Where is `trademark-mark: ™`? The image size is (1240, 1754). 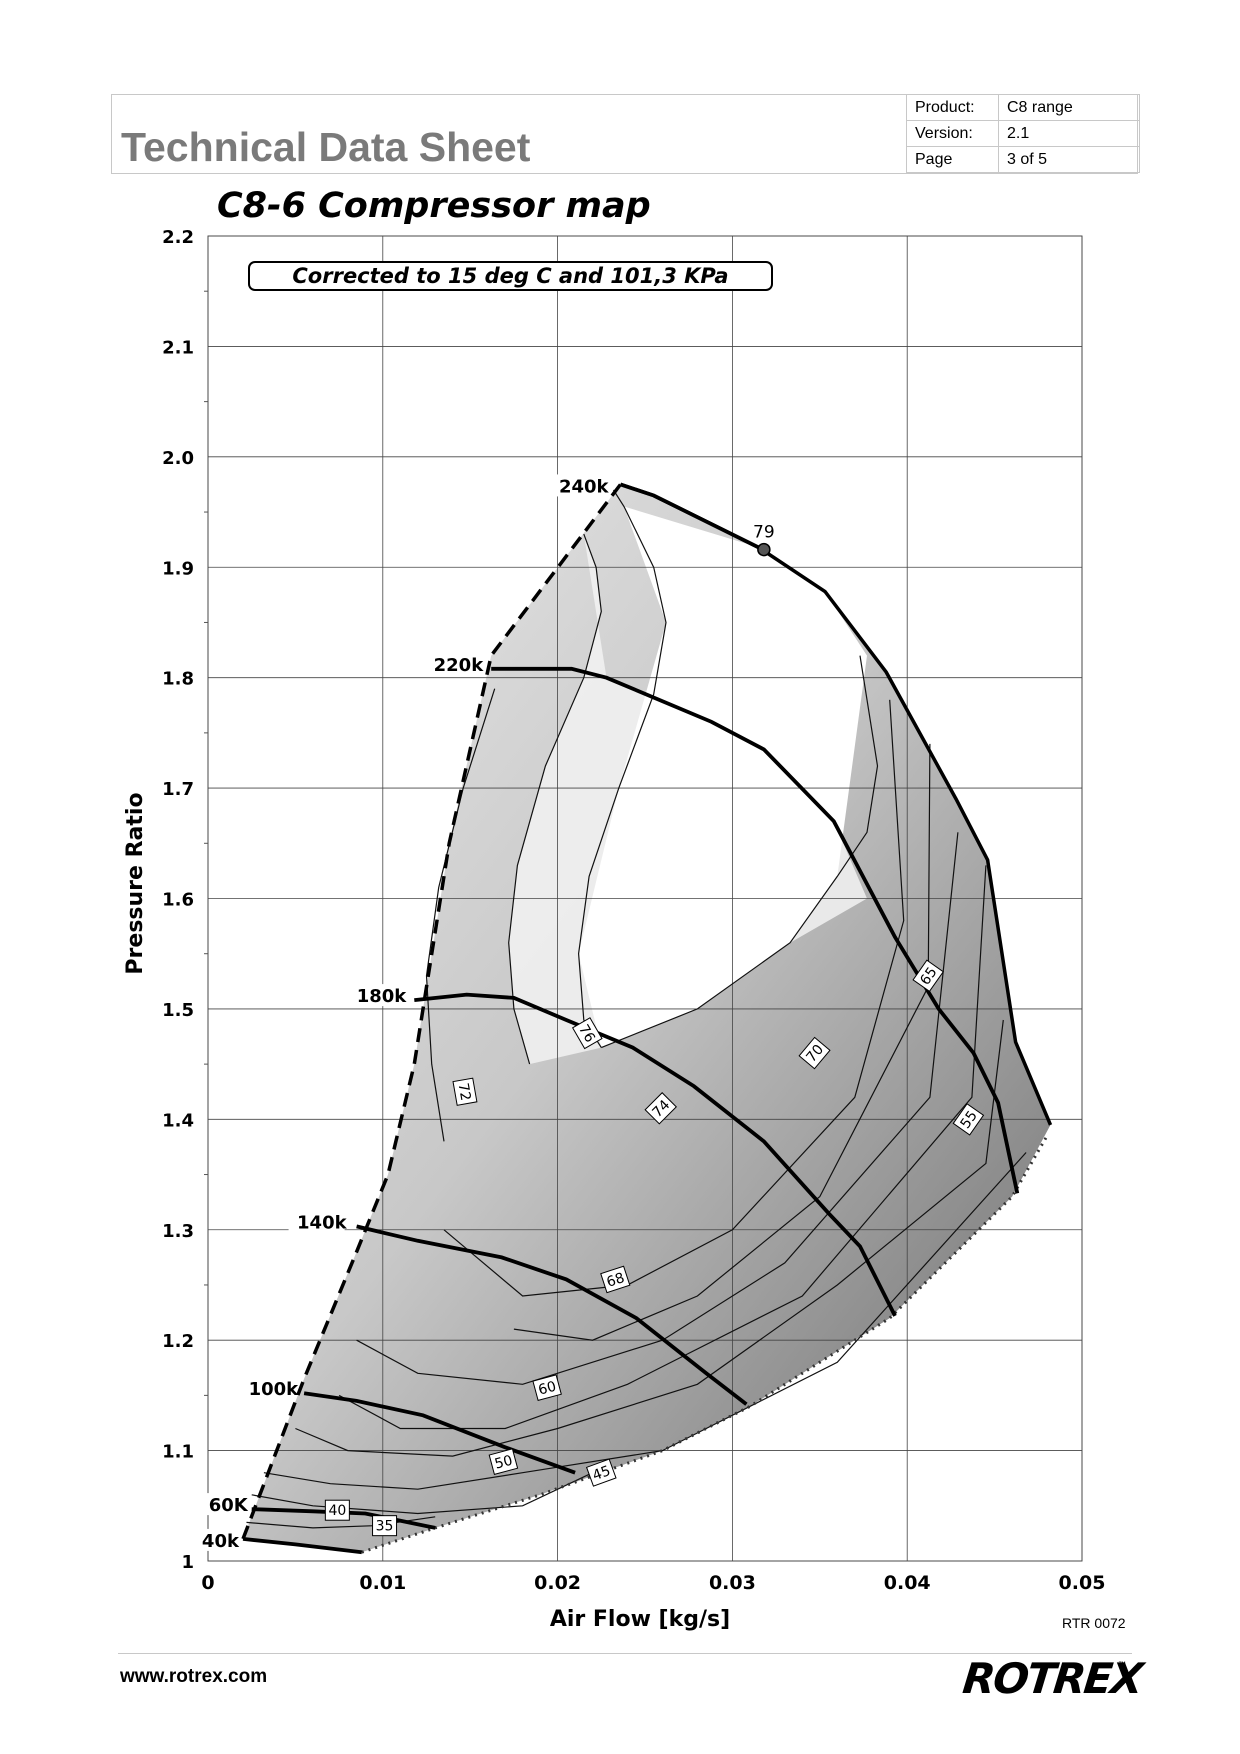
trademark-mark: ™ is located at coordinates (1122, 1664).